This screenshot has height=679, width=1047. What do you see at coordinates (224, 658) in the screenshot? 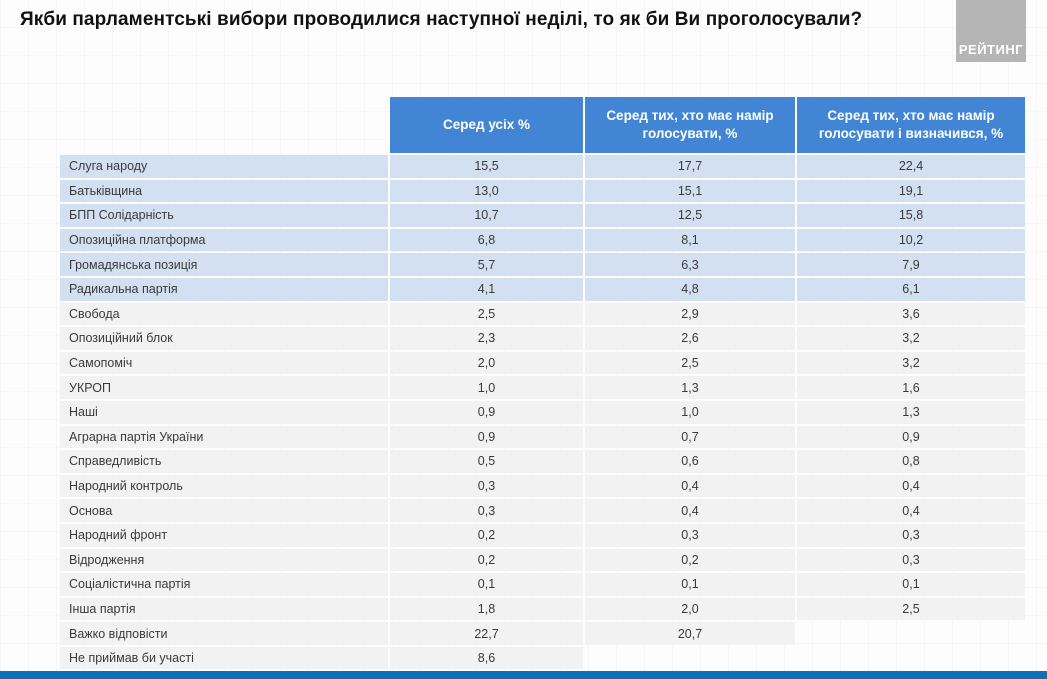
I see `party-name-cell: Не приймав би участі` at bounding box center [224, 658].